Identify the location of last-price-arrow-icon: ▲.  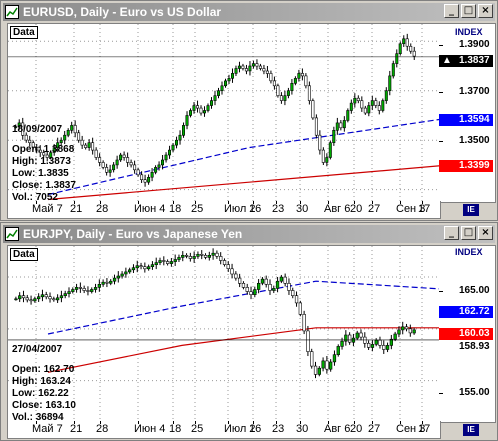
(447, 60).